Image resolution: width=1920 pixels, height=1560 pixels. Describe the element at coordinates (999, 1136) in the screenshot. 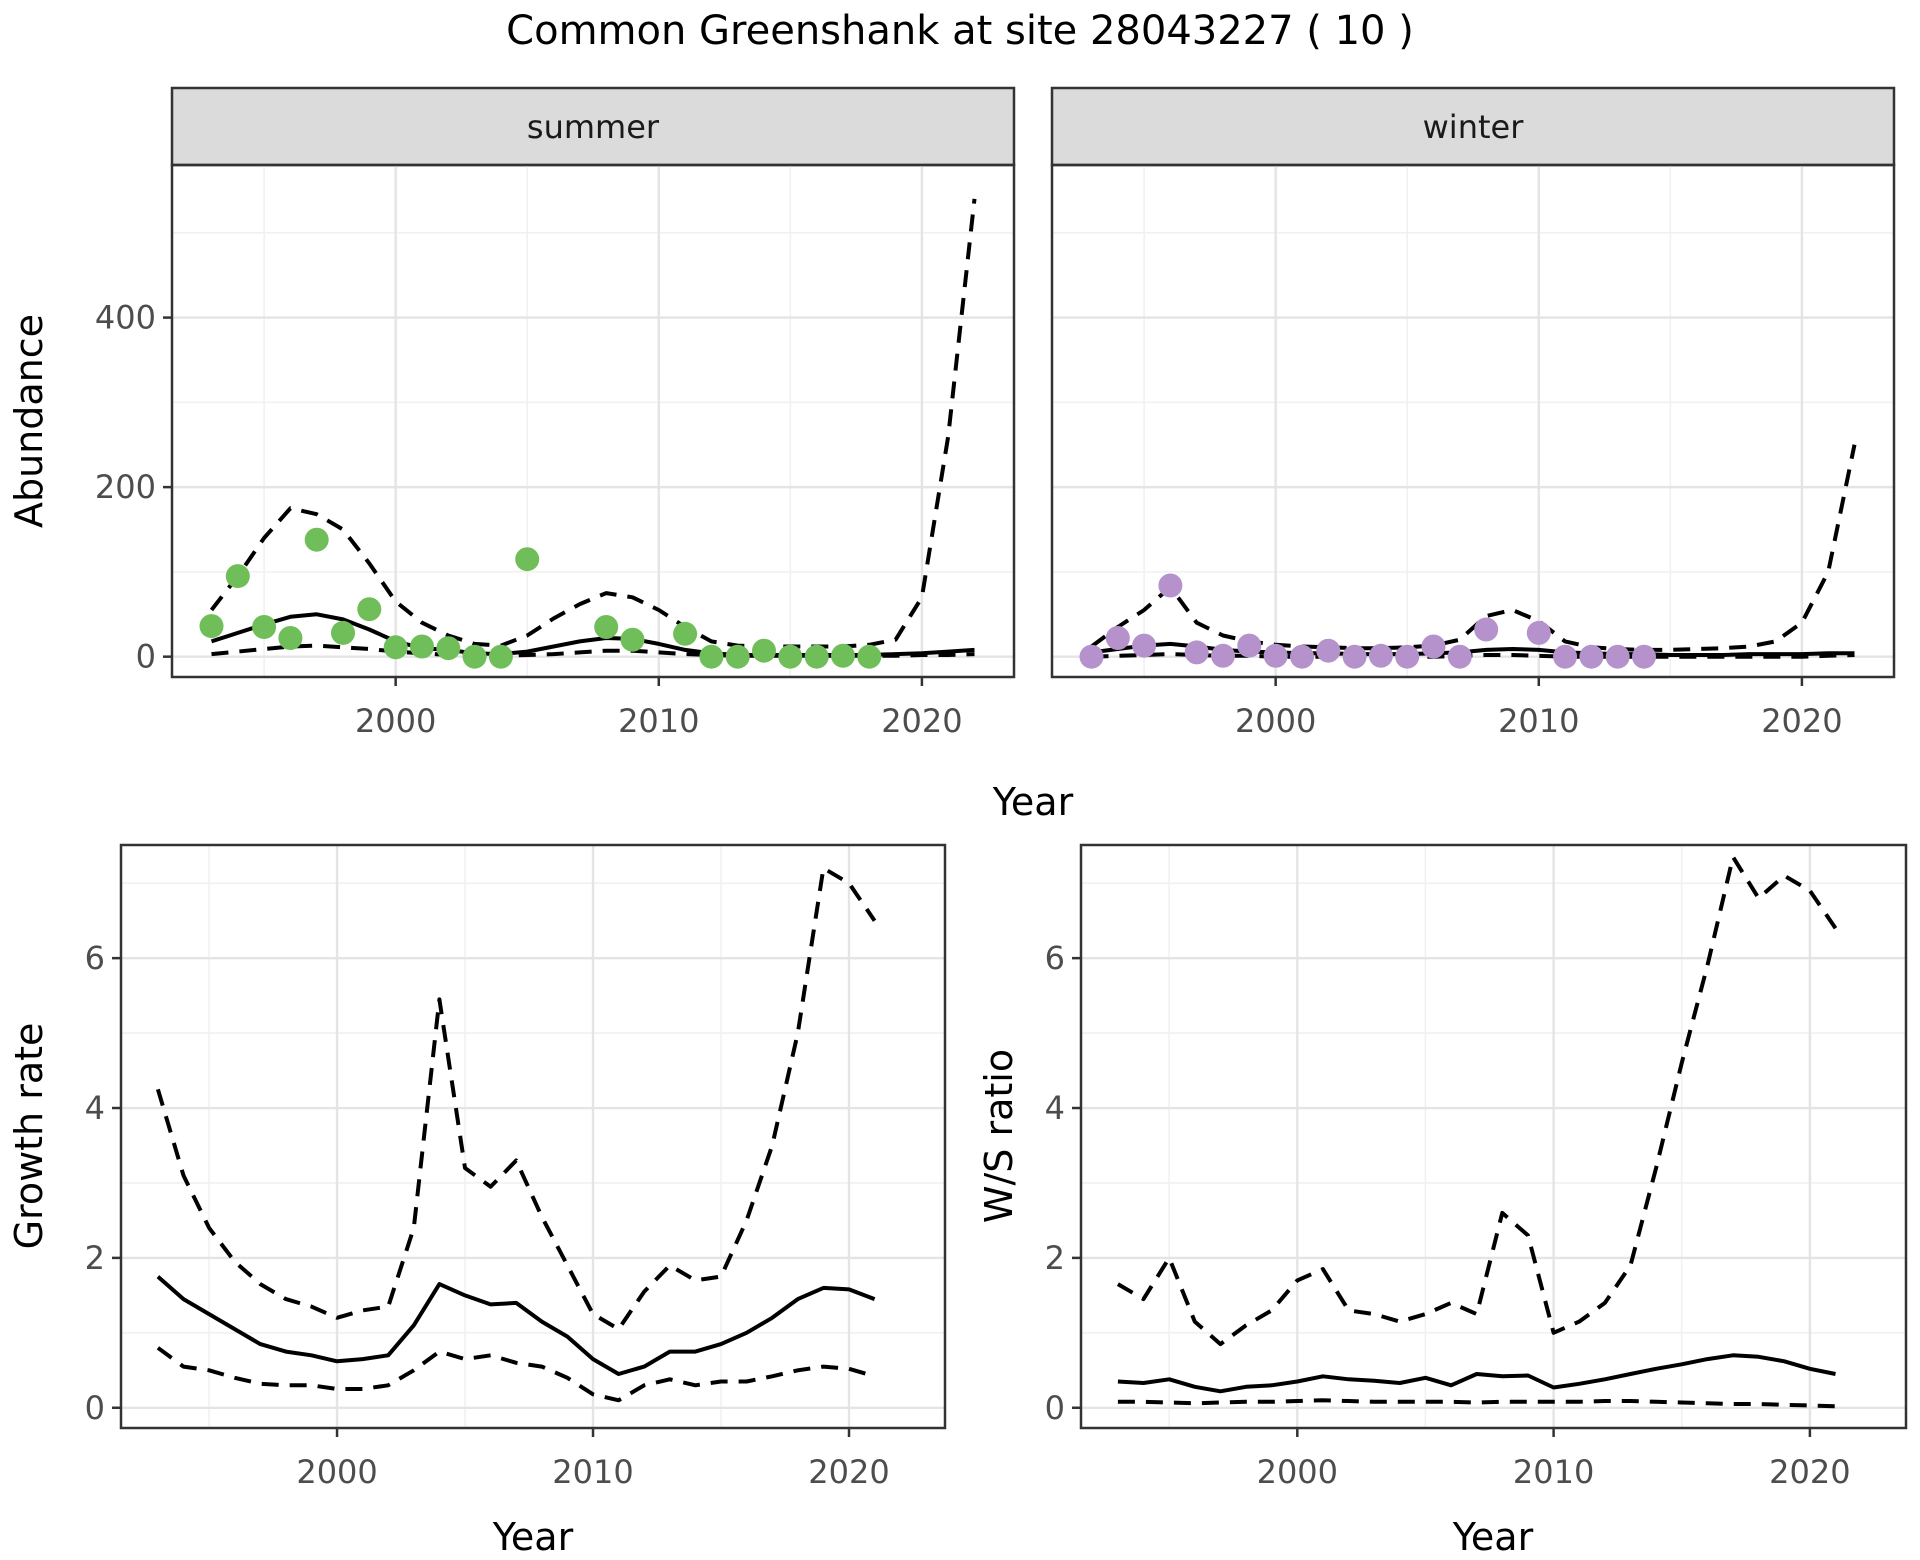

I see `y-axis-title-ws-ratio: W/S ratio` at that location.